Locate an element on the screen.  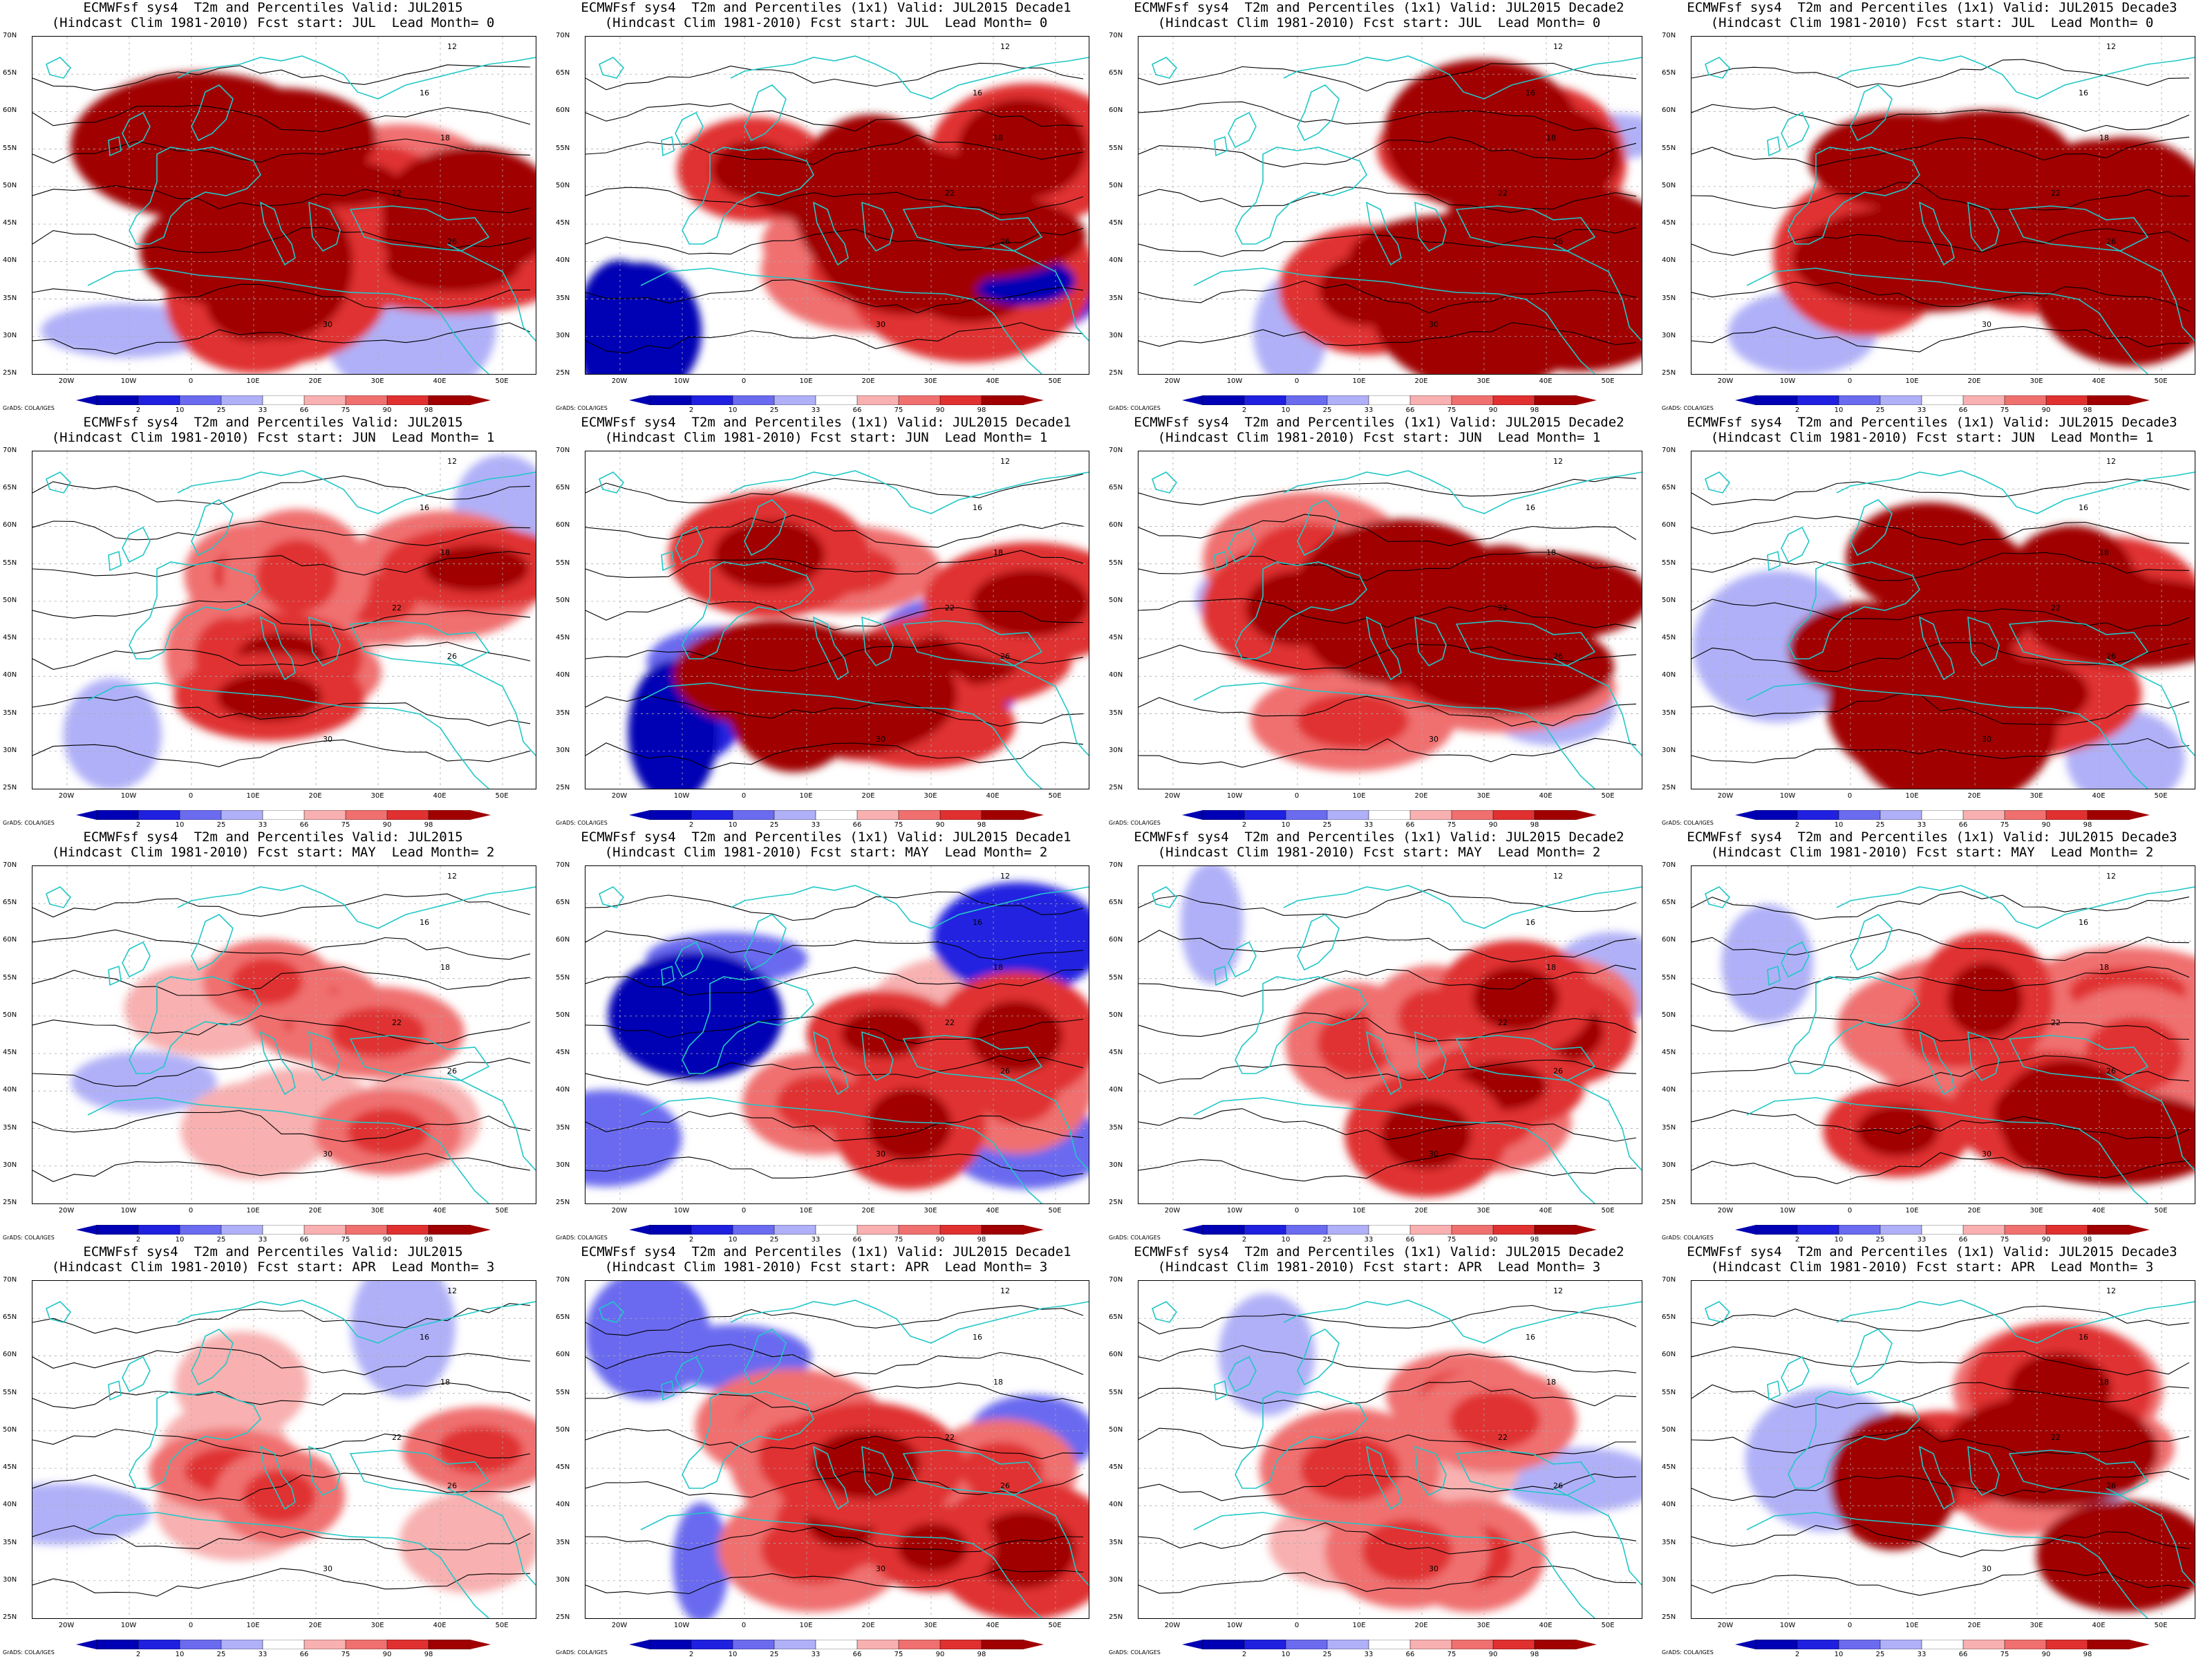
lat-label: 25N is located at coordinates (10, 1617).